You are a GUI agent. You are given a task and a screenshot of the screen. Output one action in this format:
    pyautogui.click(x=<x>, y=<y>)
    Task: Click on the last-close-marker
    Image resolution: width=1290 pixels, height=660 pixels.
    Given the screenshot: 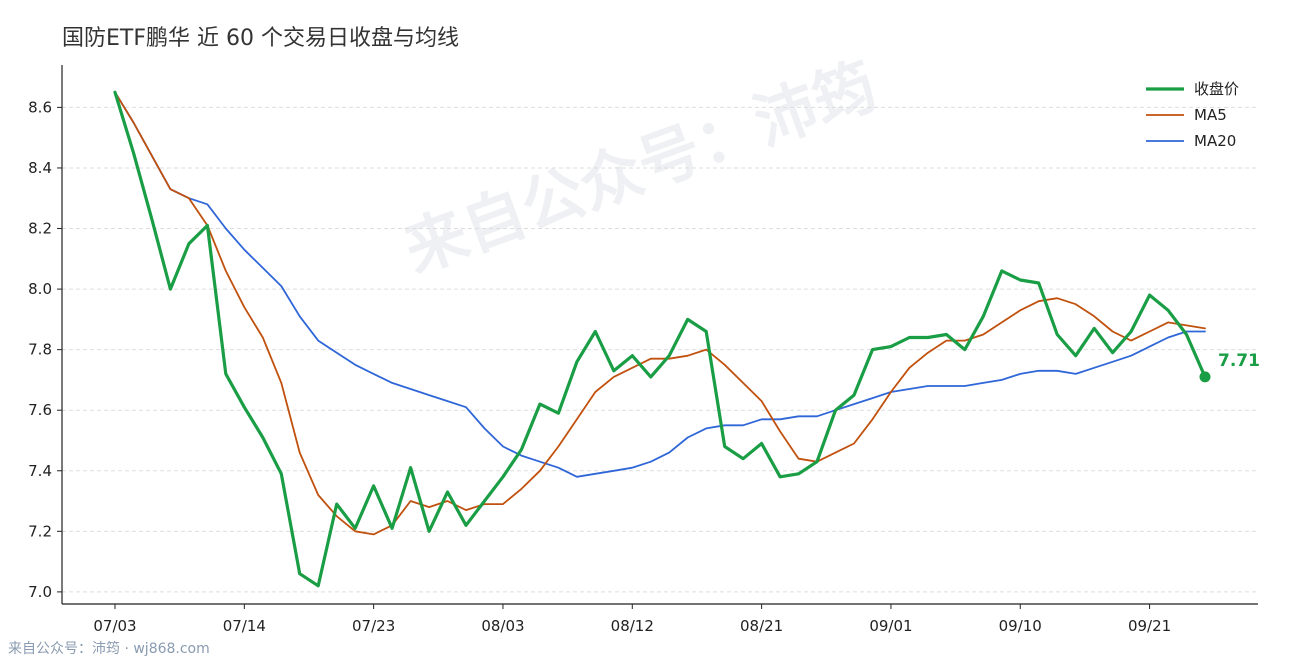 What is the action you would take?
    pyautogui.click(x=1205, y=377)
    